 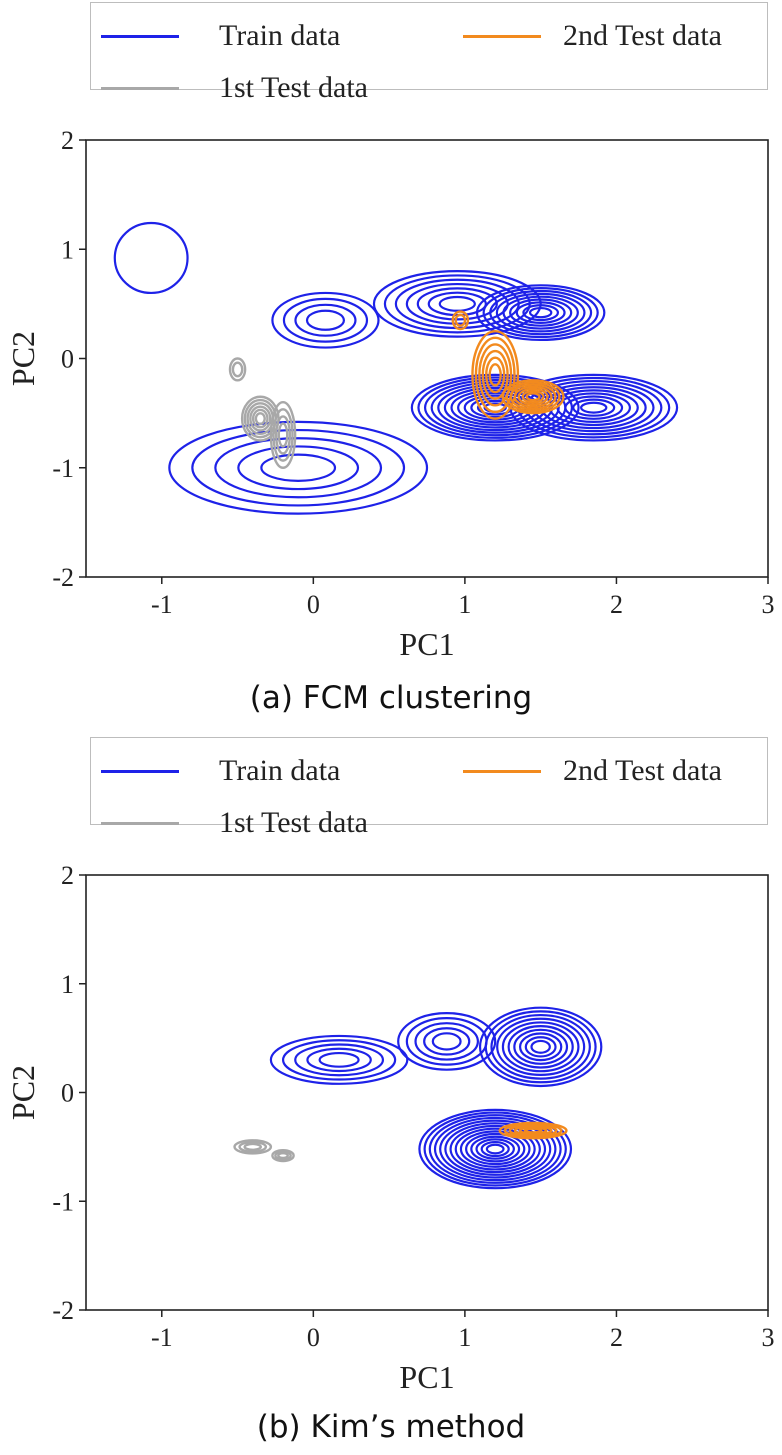 I want to click on contour-train-c6-l4, so click(x=298, y=467).